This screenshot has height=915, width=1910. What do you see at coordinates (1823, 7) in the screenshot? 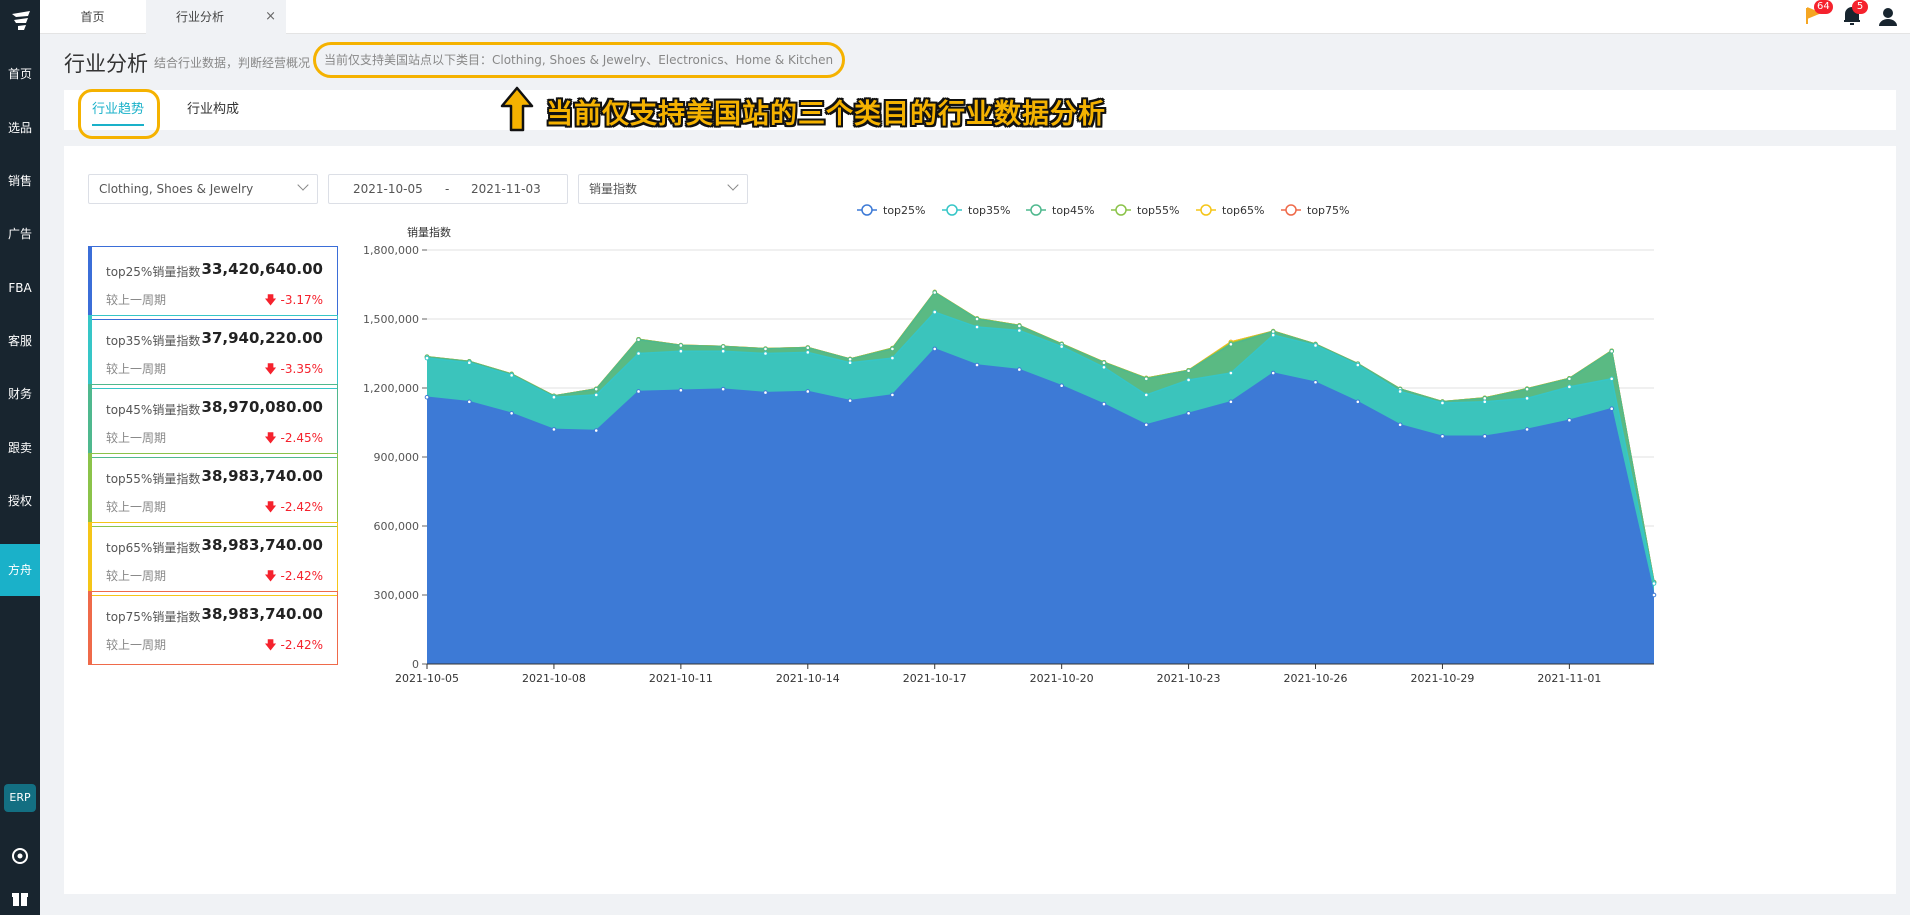
I see `flag-badge: 64` at bounding box center [1823, 7].